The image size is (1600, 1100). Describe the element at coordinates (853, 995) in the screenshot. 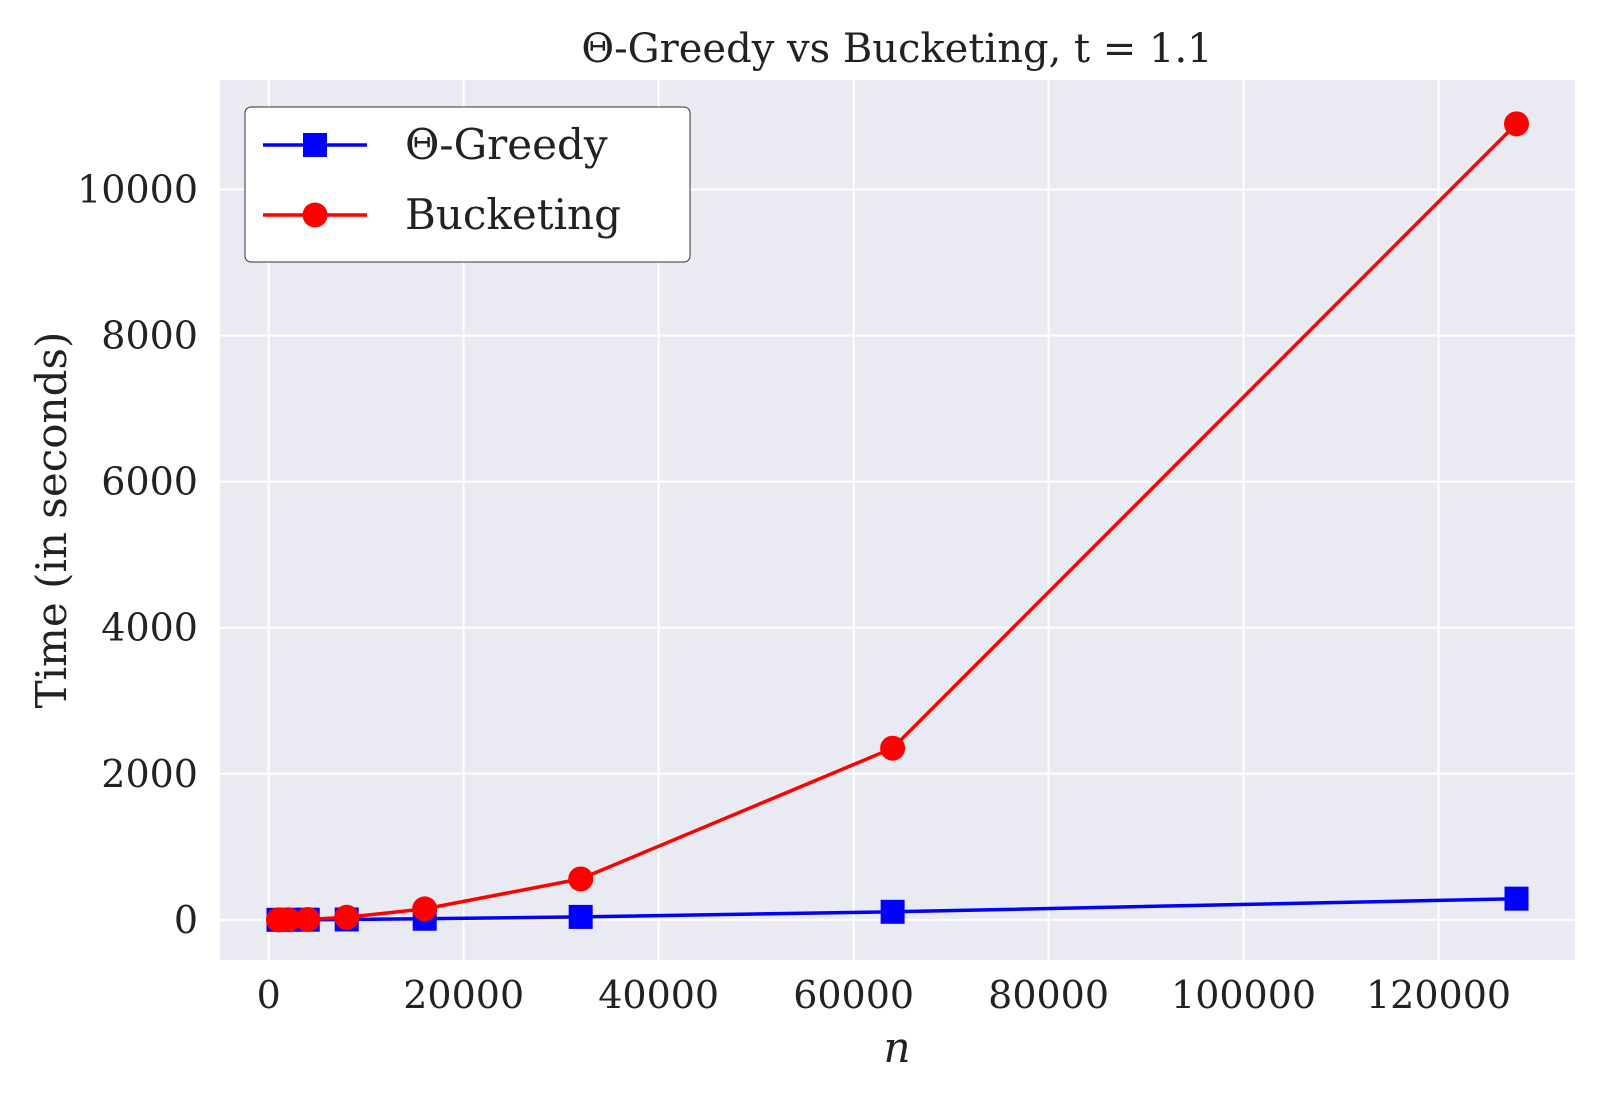

I see `x-tick-label: 60000` at that location.